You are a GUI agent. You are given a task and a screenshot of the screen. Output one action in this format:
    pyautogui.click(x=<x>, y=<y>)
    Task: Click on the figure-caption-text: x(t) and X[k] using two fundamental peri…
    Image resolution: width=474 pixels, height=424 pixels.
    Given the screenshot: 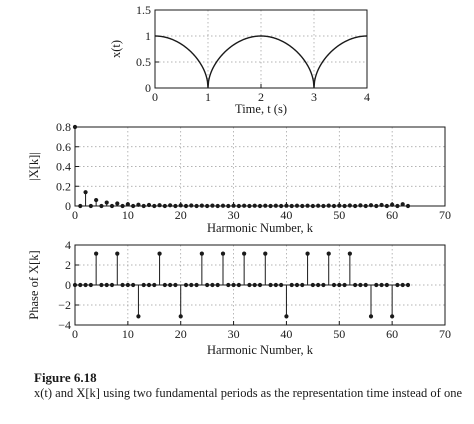 What is the action you would take?
    pyautogui.click(x=248, y=393)
    